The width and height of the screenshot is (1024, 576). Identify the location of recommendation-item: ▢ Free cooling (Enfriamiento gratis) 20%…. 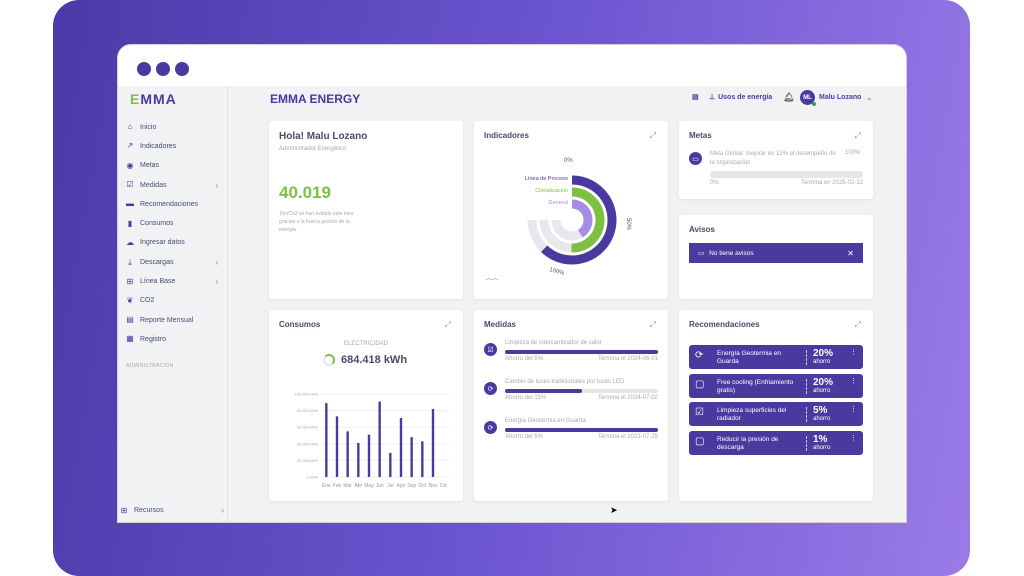
(776, 385).